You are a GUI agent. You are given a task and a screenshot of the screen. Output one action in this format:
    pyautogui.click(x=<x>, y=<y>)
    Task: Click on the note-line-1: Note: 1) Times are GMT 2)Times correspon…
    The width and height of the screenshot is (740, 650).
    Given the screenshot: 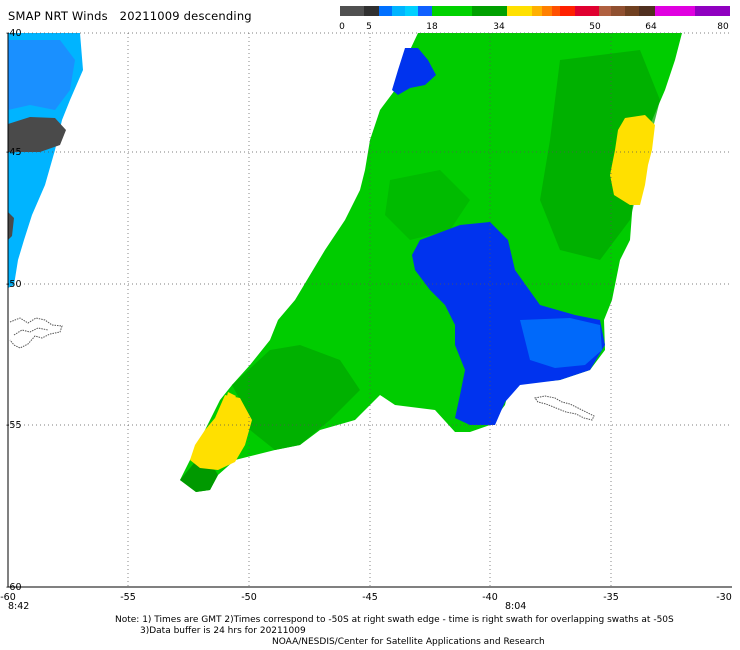 What is the action you would take?
    pyautogui.click(x=394, y=620)
    